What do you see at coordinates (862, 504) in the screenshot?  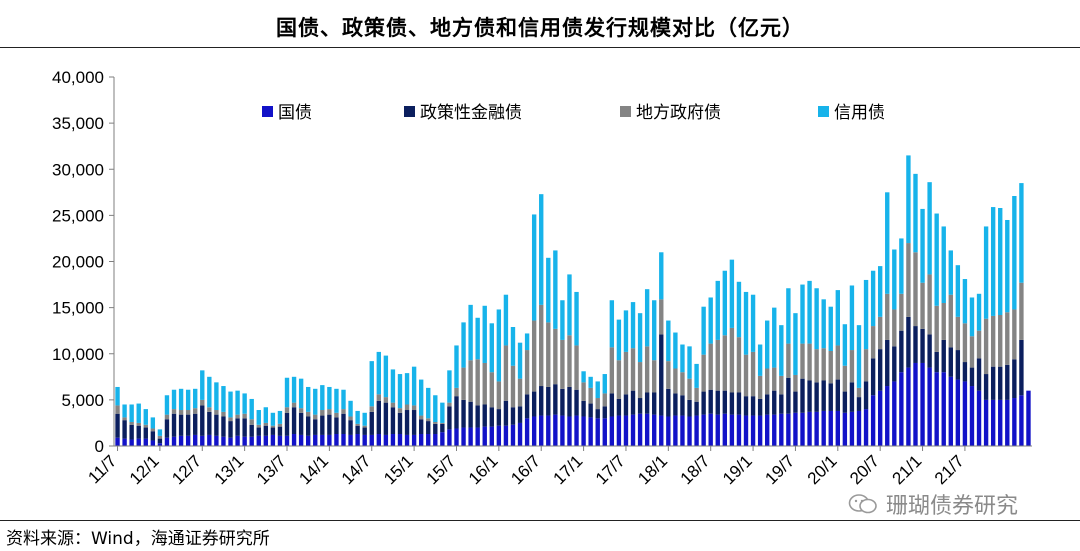 I see `wechat-icon` at bounding box center [862, 504].